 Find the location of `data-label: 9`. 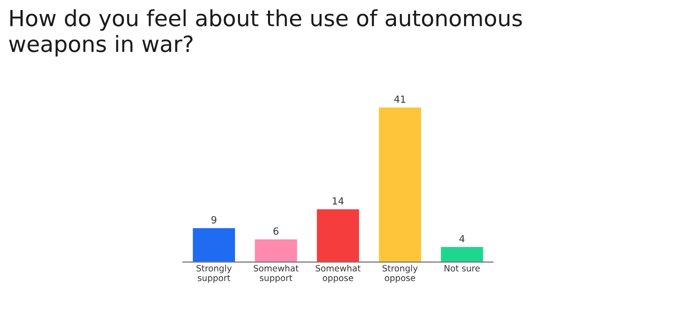

data-label: 9 is located at coordinates (213, 220).